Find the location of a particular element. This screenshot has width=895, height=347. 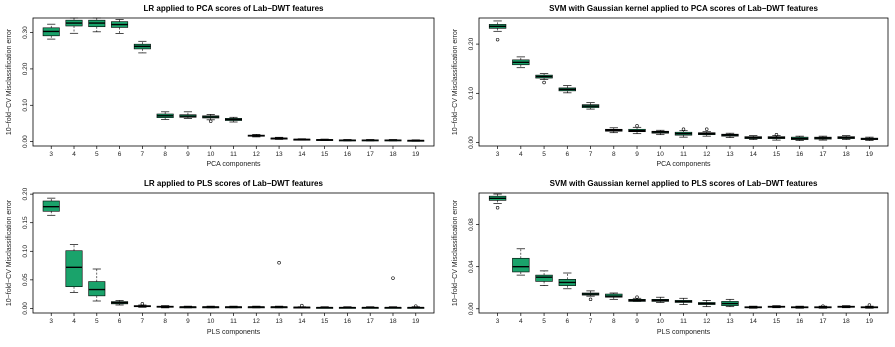

y-tick-label: 0.20 is located at coordinates (25, 193).